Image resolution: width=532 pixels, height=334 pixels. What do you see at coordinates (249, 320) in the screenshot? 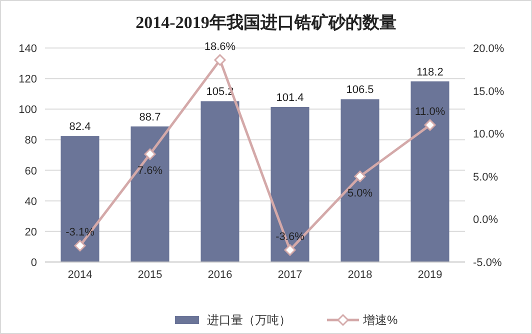
I see `legend-label: 进口量（万吨）` at bounding box center [249, 320].